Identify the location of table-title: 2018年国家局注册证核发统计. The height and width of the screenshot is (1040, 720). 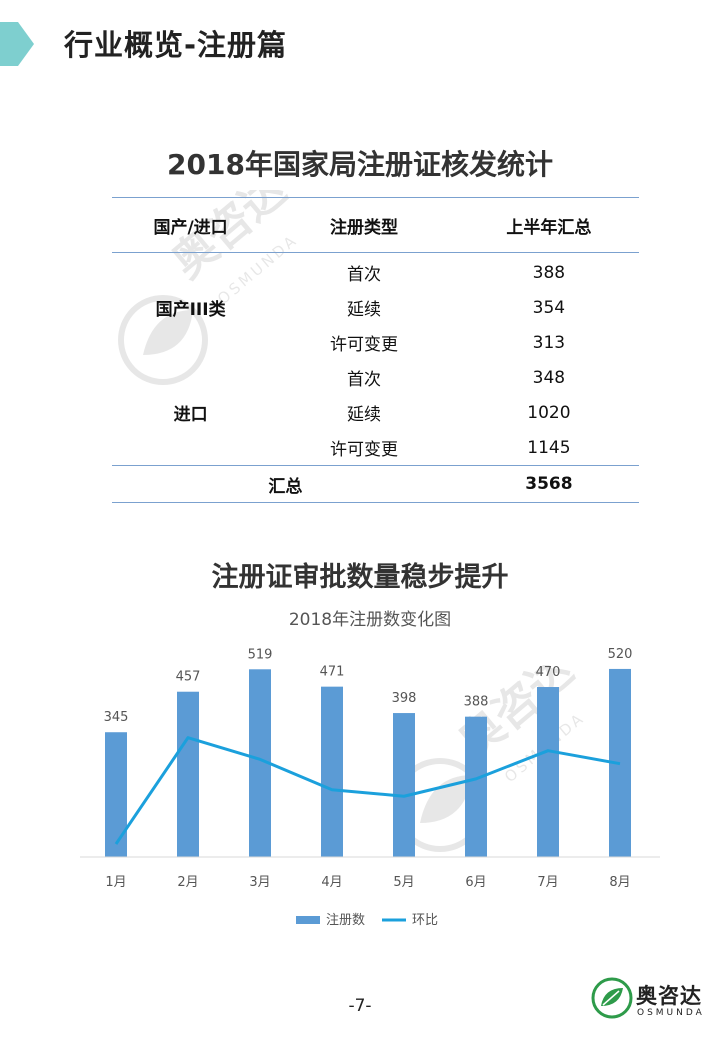
(360, 164).